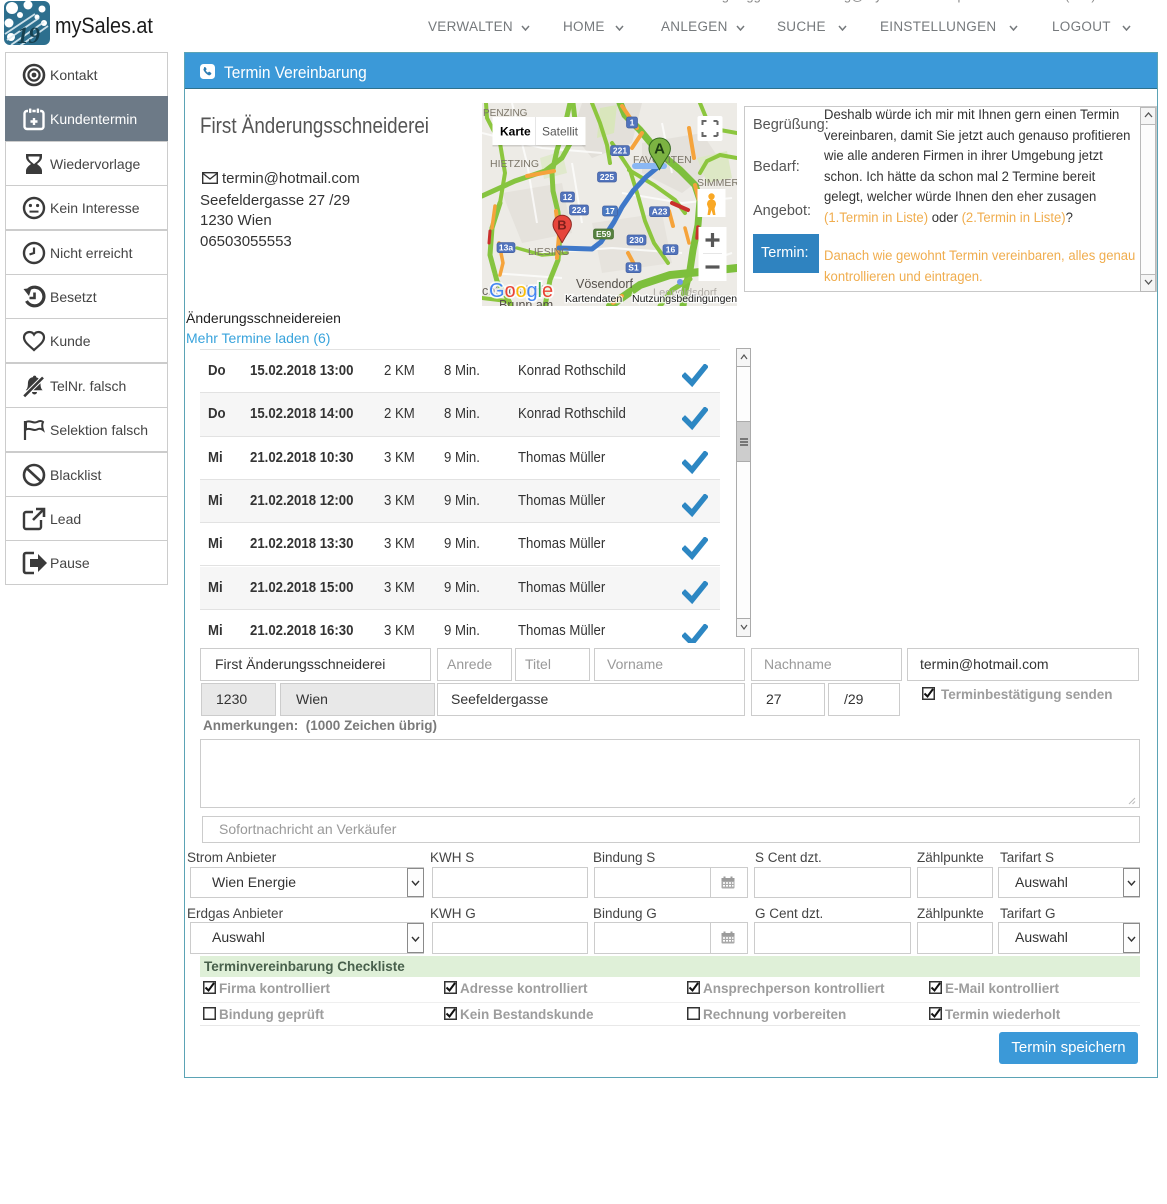 The image size is (1167, 1204). I want to click on svg-text: Nutzungsbedingungen, so click(684, 299).